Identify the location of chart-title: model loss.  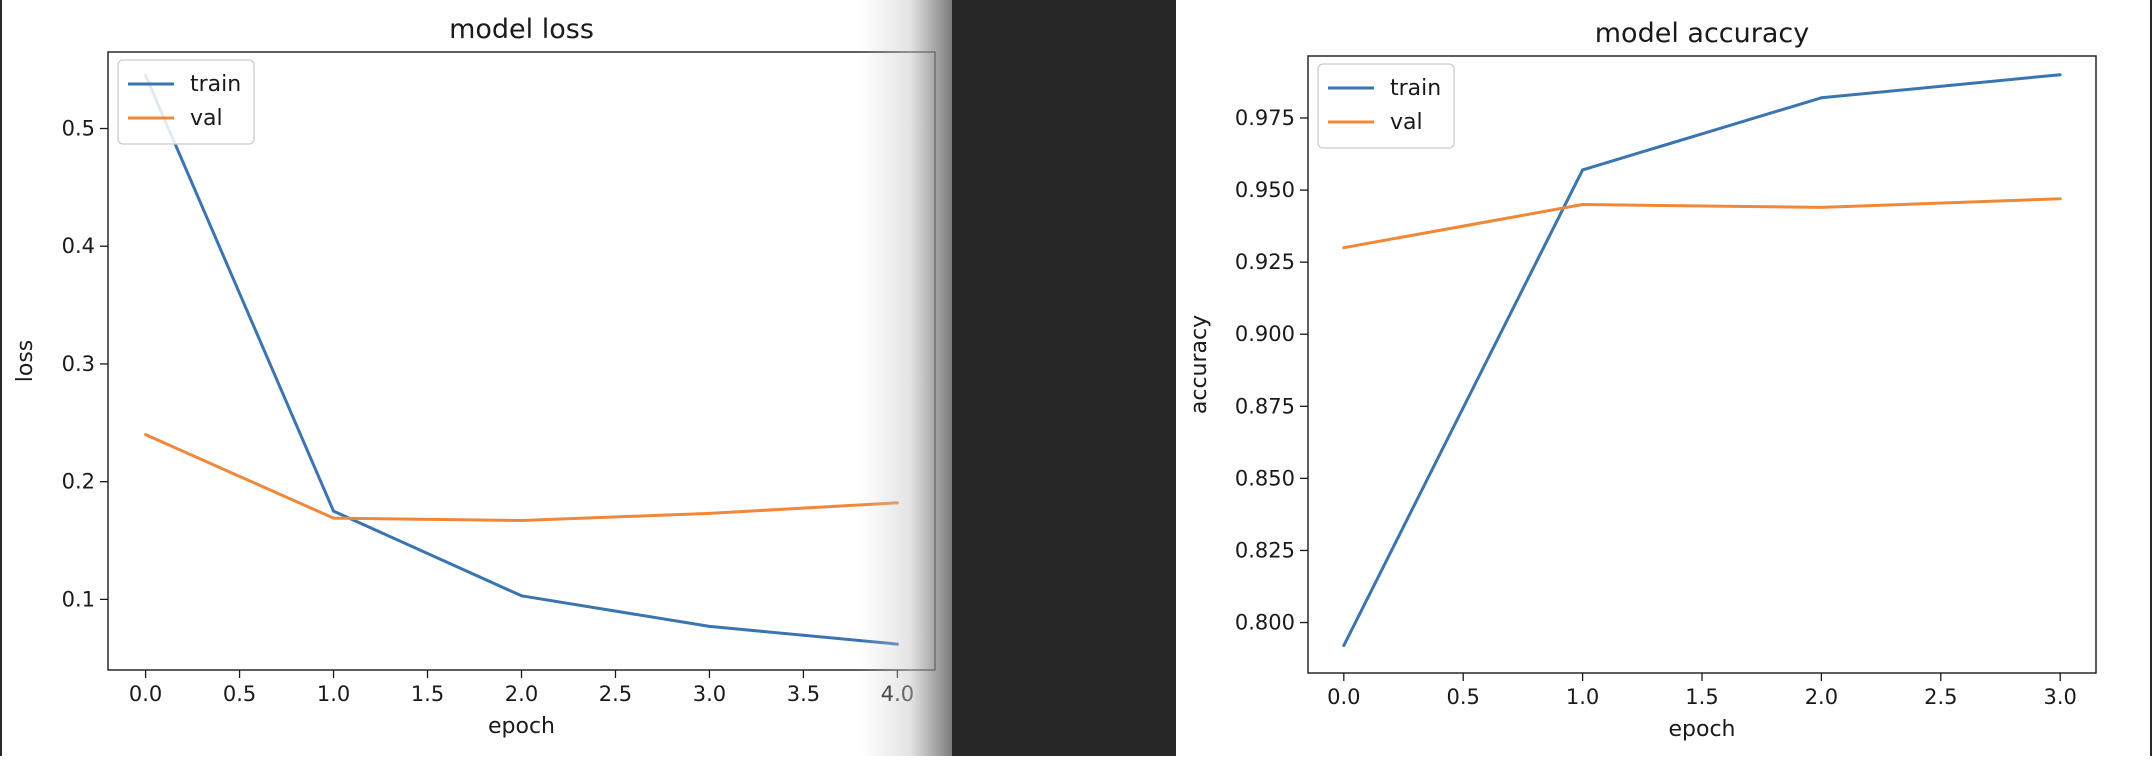
(521, 29).